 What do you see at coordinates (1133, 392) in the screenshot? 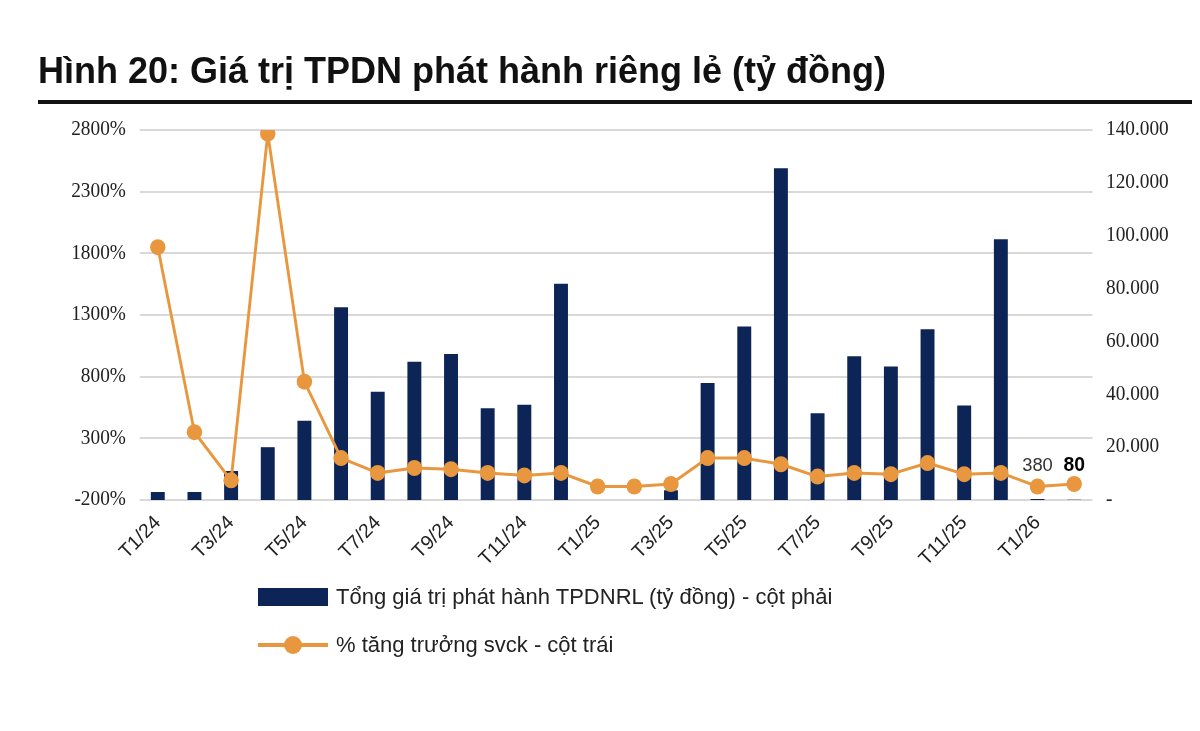
I see `y2-tick-label: 40.000` at bounding box center [1133, 392].